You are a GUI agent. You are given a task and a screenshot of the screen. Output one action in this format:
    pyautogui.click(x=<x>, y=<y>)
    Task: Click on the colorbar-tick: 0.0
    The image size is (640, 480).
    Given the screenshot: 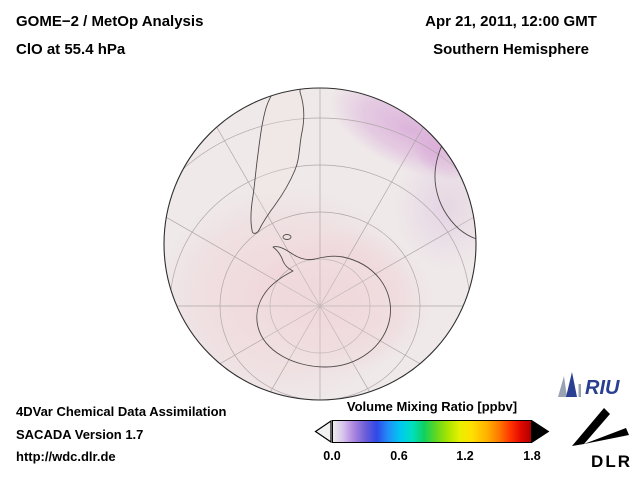 What is the action you would take?
    pyautogui.click(x=332, y=456)
    